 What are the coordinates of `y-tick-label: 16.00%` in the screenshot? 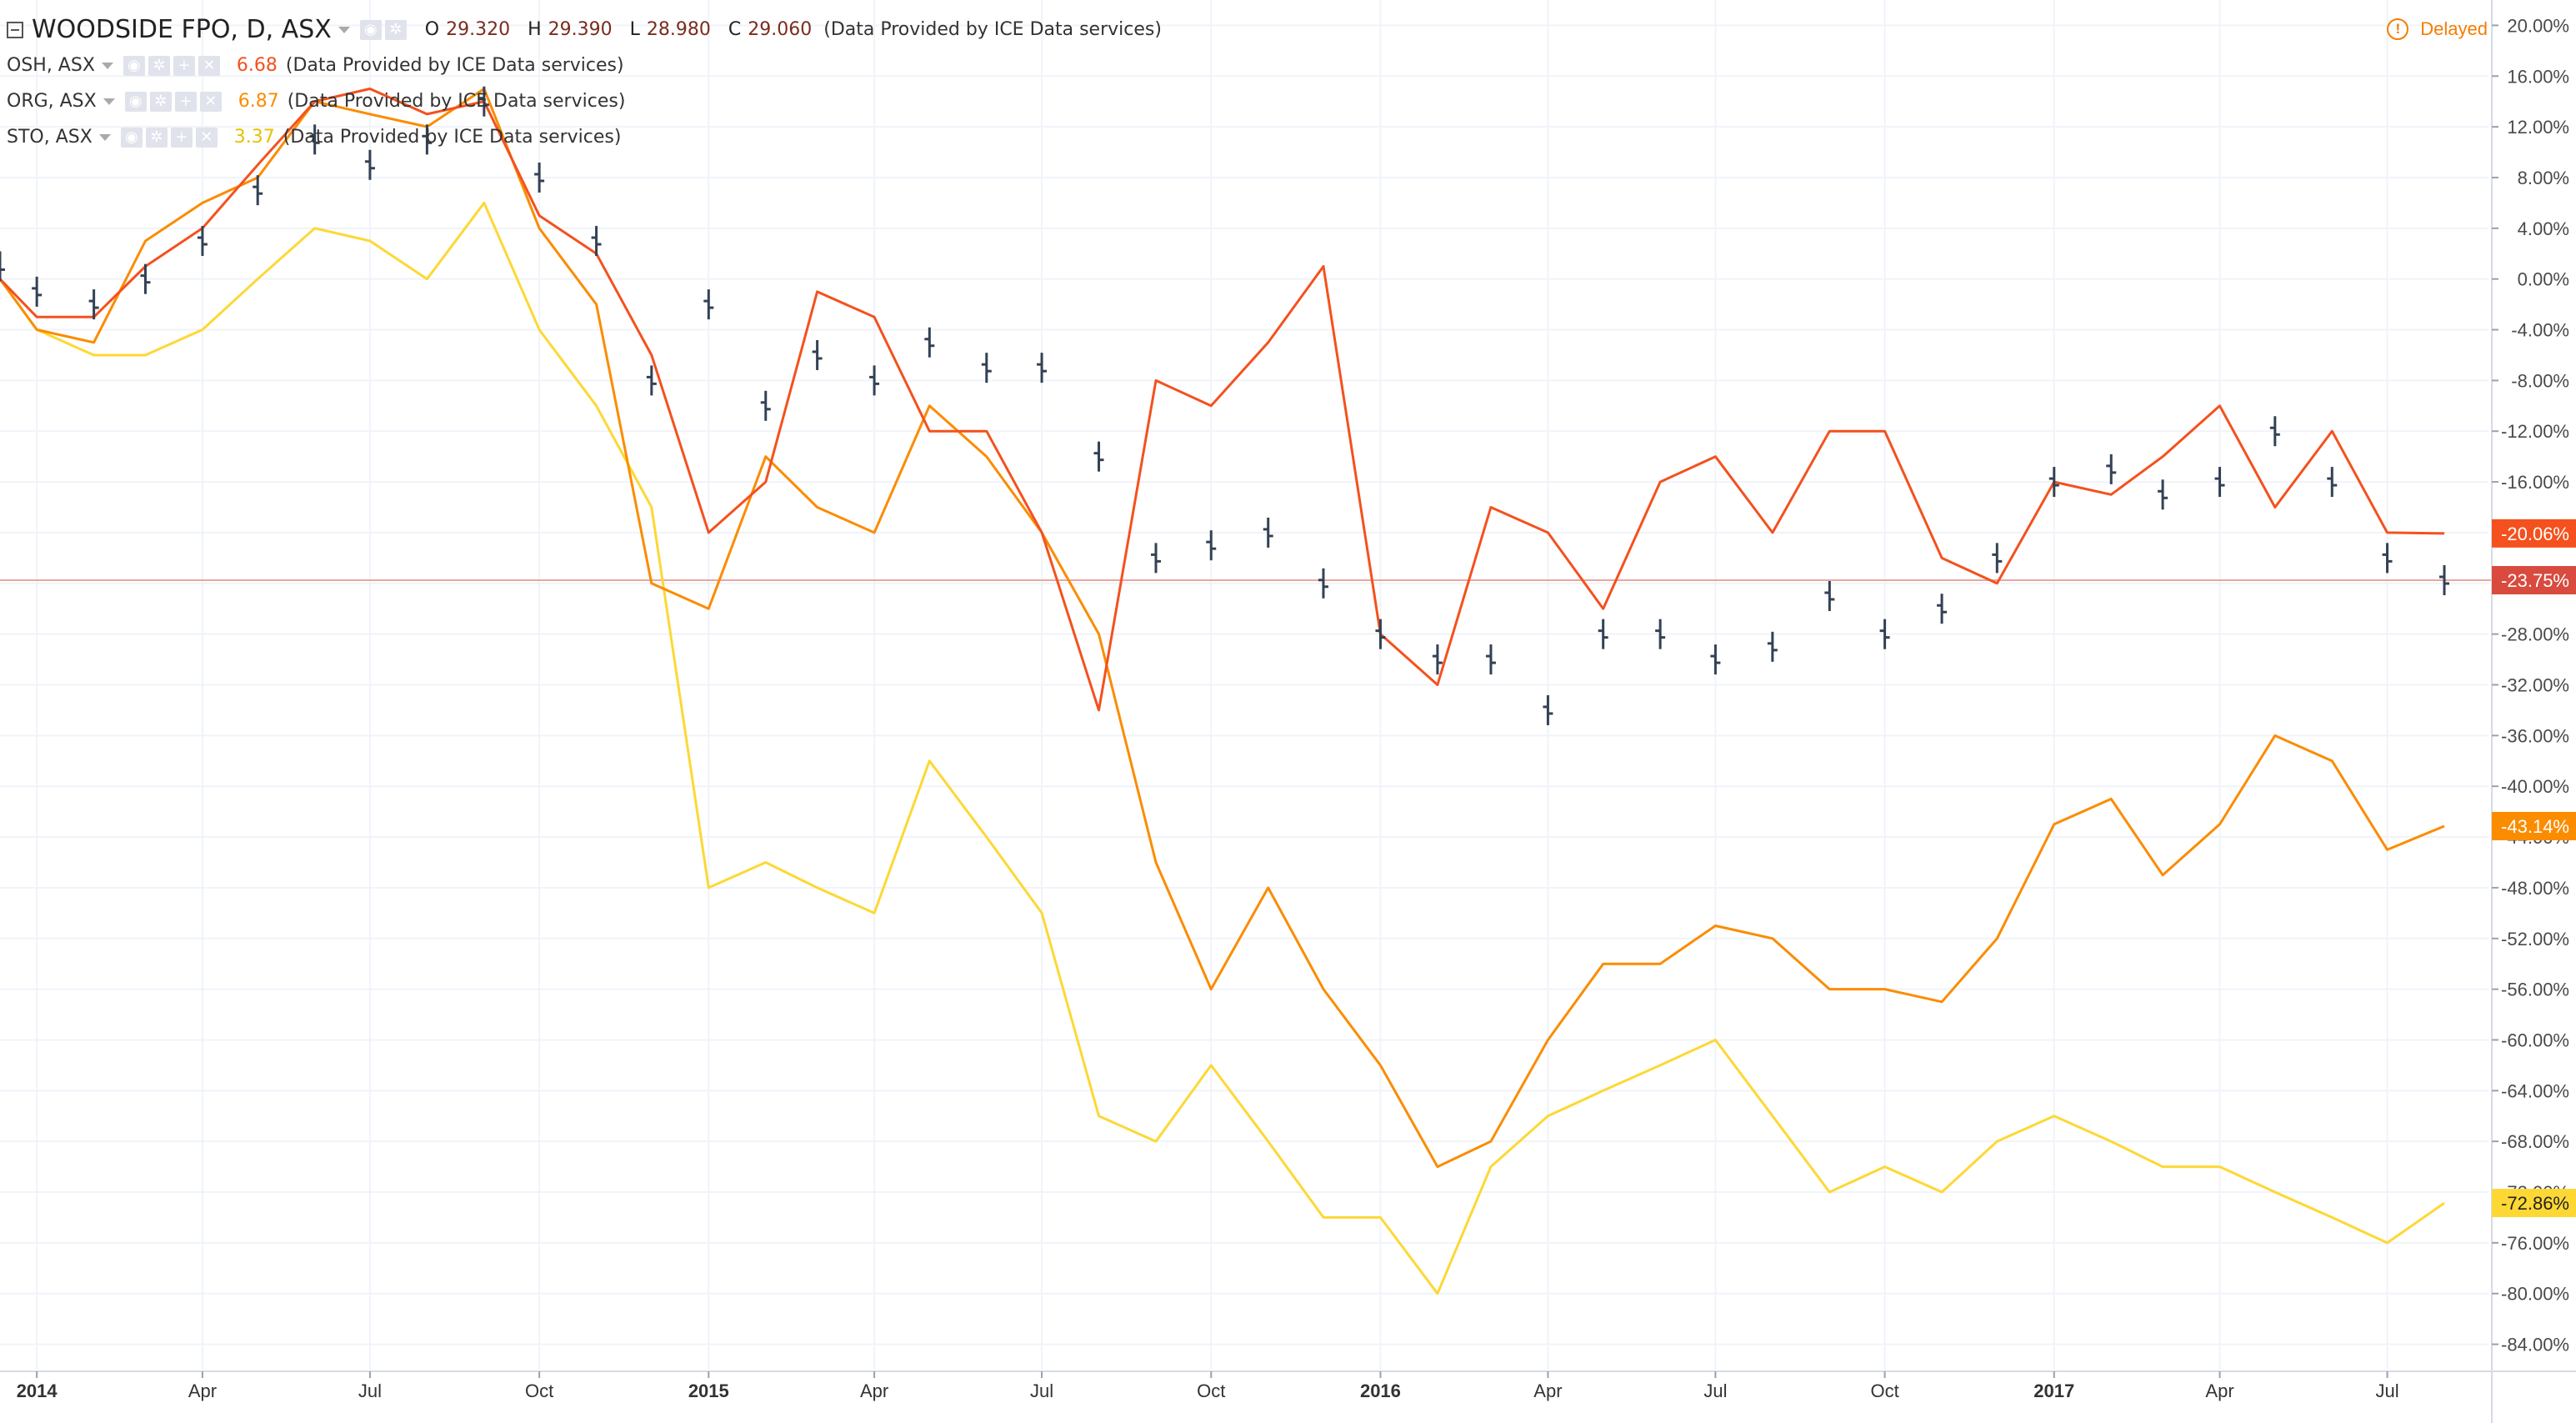 It's located at (2538, 76).